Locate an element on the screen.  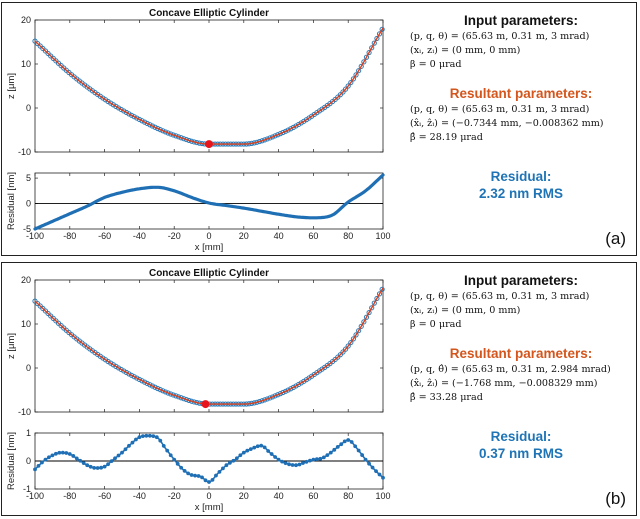
y-tick-label: 1 is located at coordinates (28, 433).